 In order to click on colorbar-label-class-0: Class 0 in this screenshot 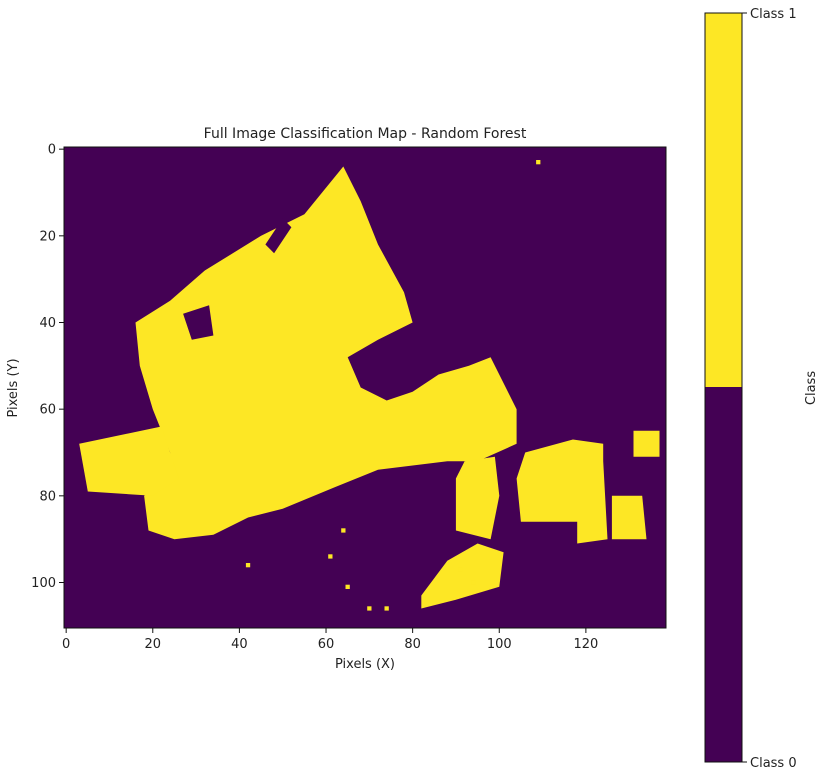, I will do `click(773, 763)`.